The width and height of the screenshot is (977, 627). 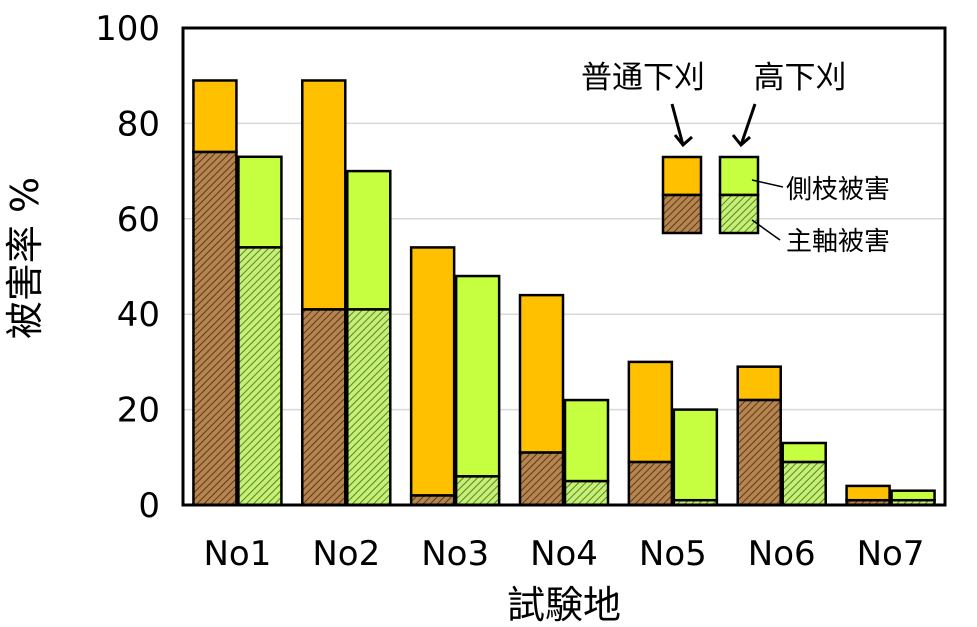 What do you see at coordinates (643, 78) in the screenshot?
I see `legend-group-label: 普通下刈` at bounding box center [643, 78].